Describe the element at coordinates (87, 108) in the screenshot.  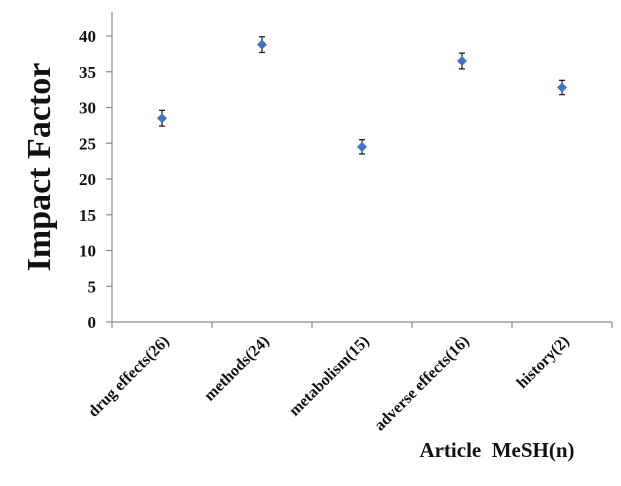
I see `y-tick-label: 30` at that location.